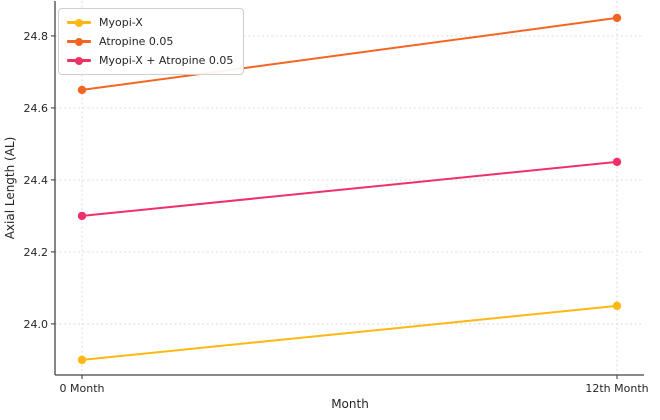 The height and width of the screenshot is (420, 660). I want to click on x-tick-label: 12th Month, so click(616, 388).